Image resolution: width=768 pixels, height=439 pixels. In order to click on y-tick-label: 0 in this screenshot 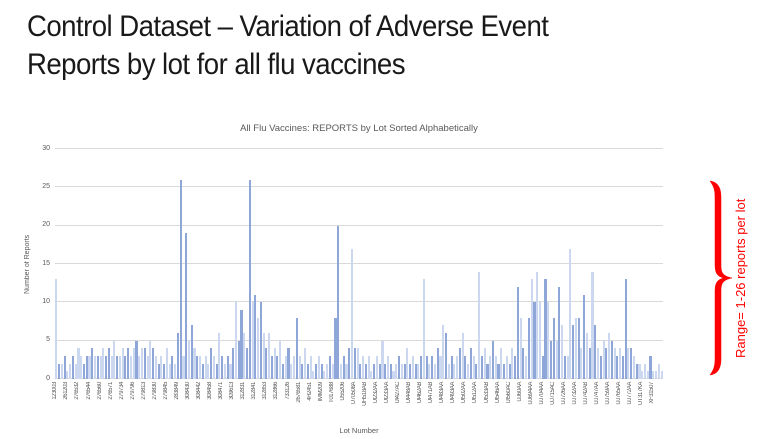, I will do `click(48, 378)`.